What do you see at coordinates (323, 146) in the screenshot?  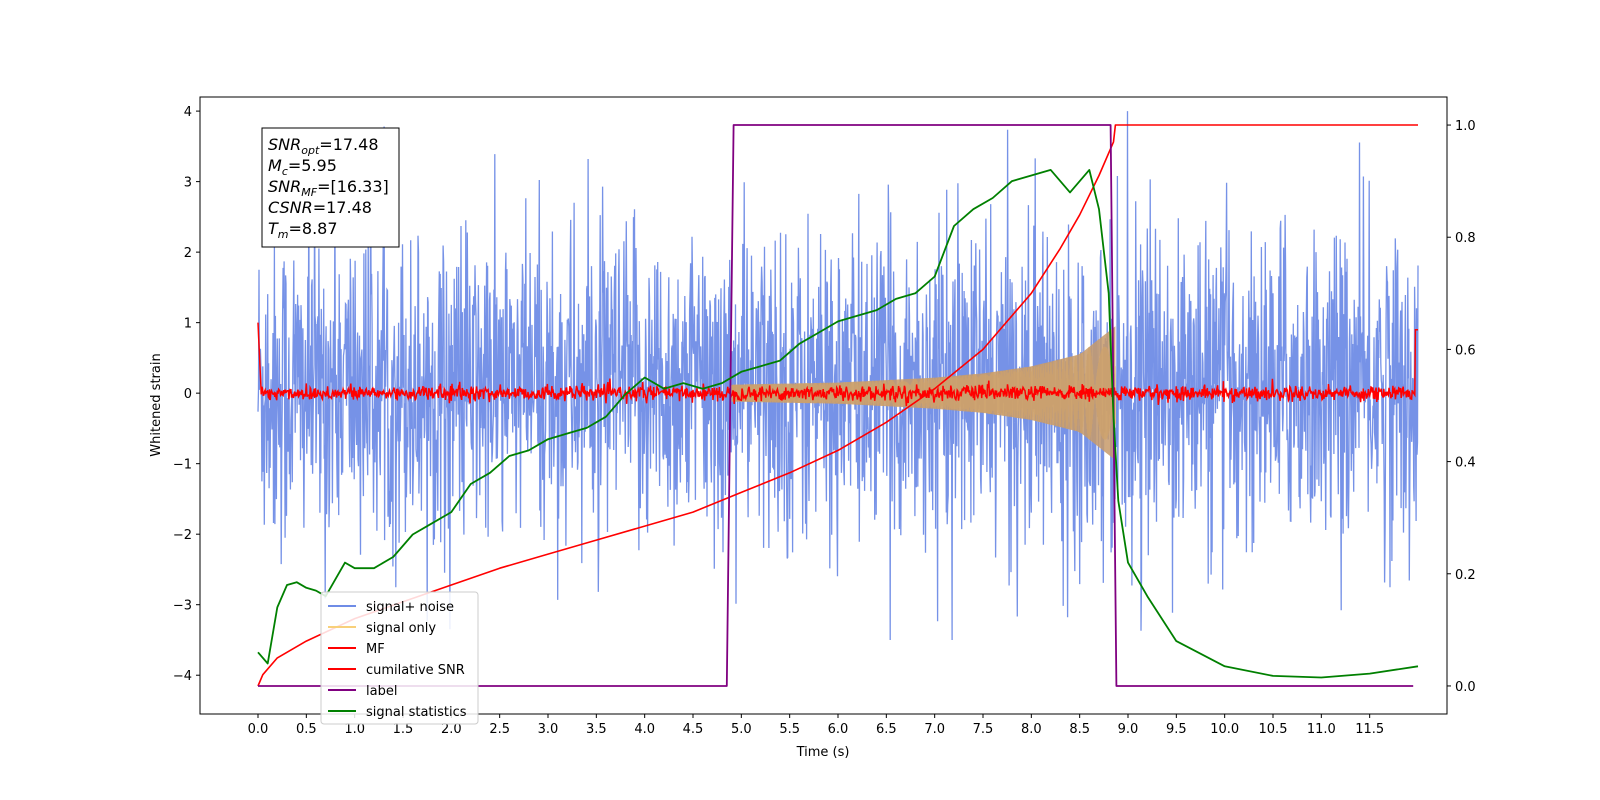 I see `annotation-line: SNRopt=17.48` at bounding box center [323, 146].